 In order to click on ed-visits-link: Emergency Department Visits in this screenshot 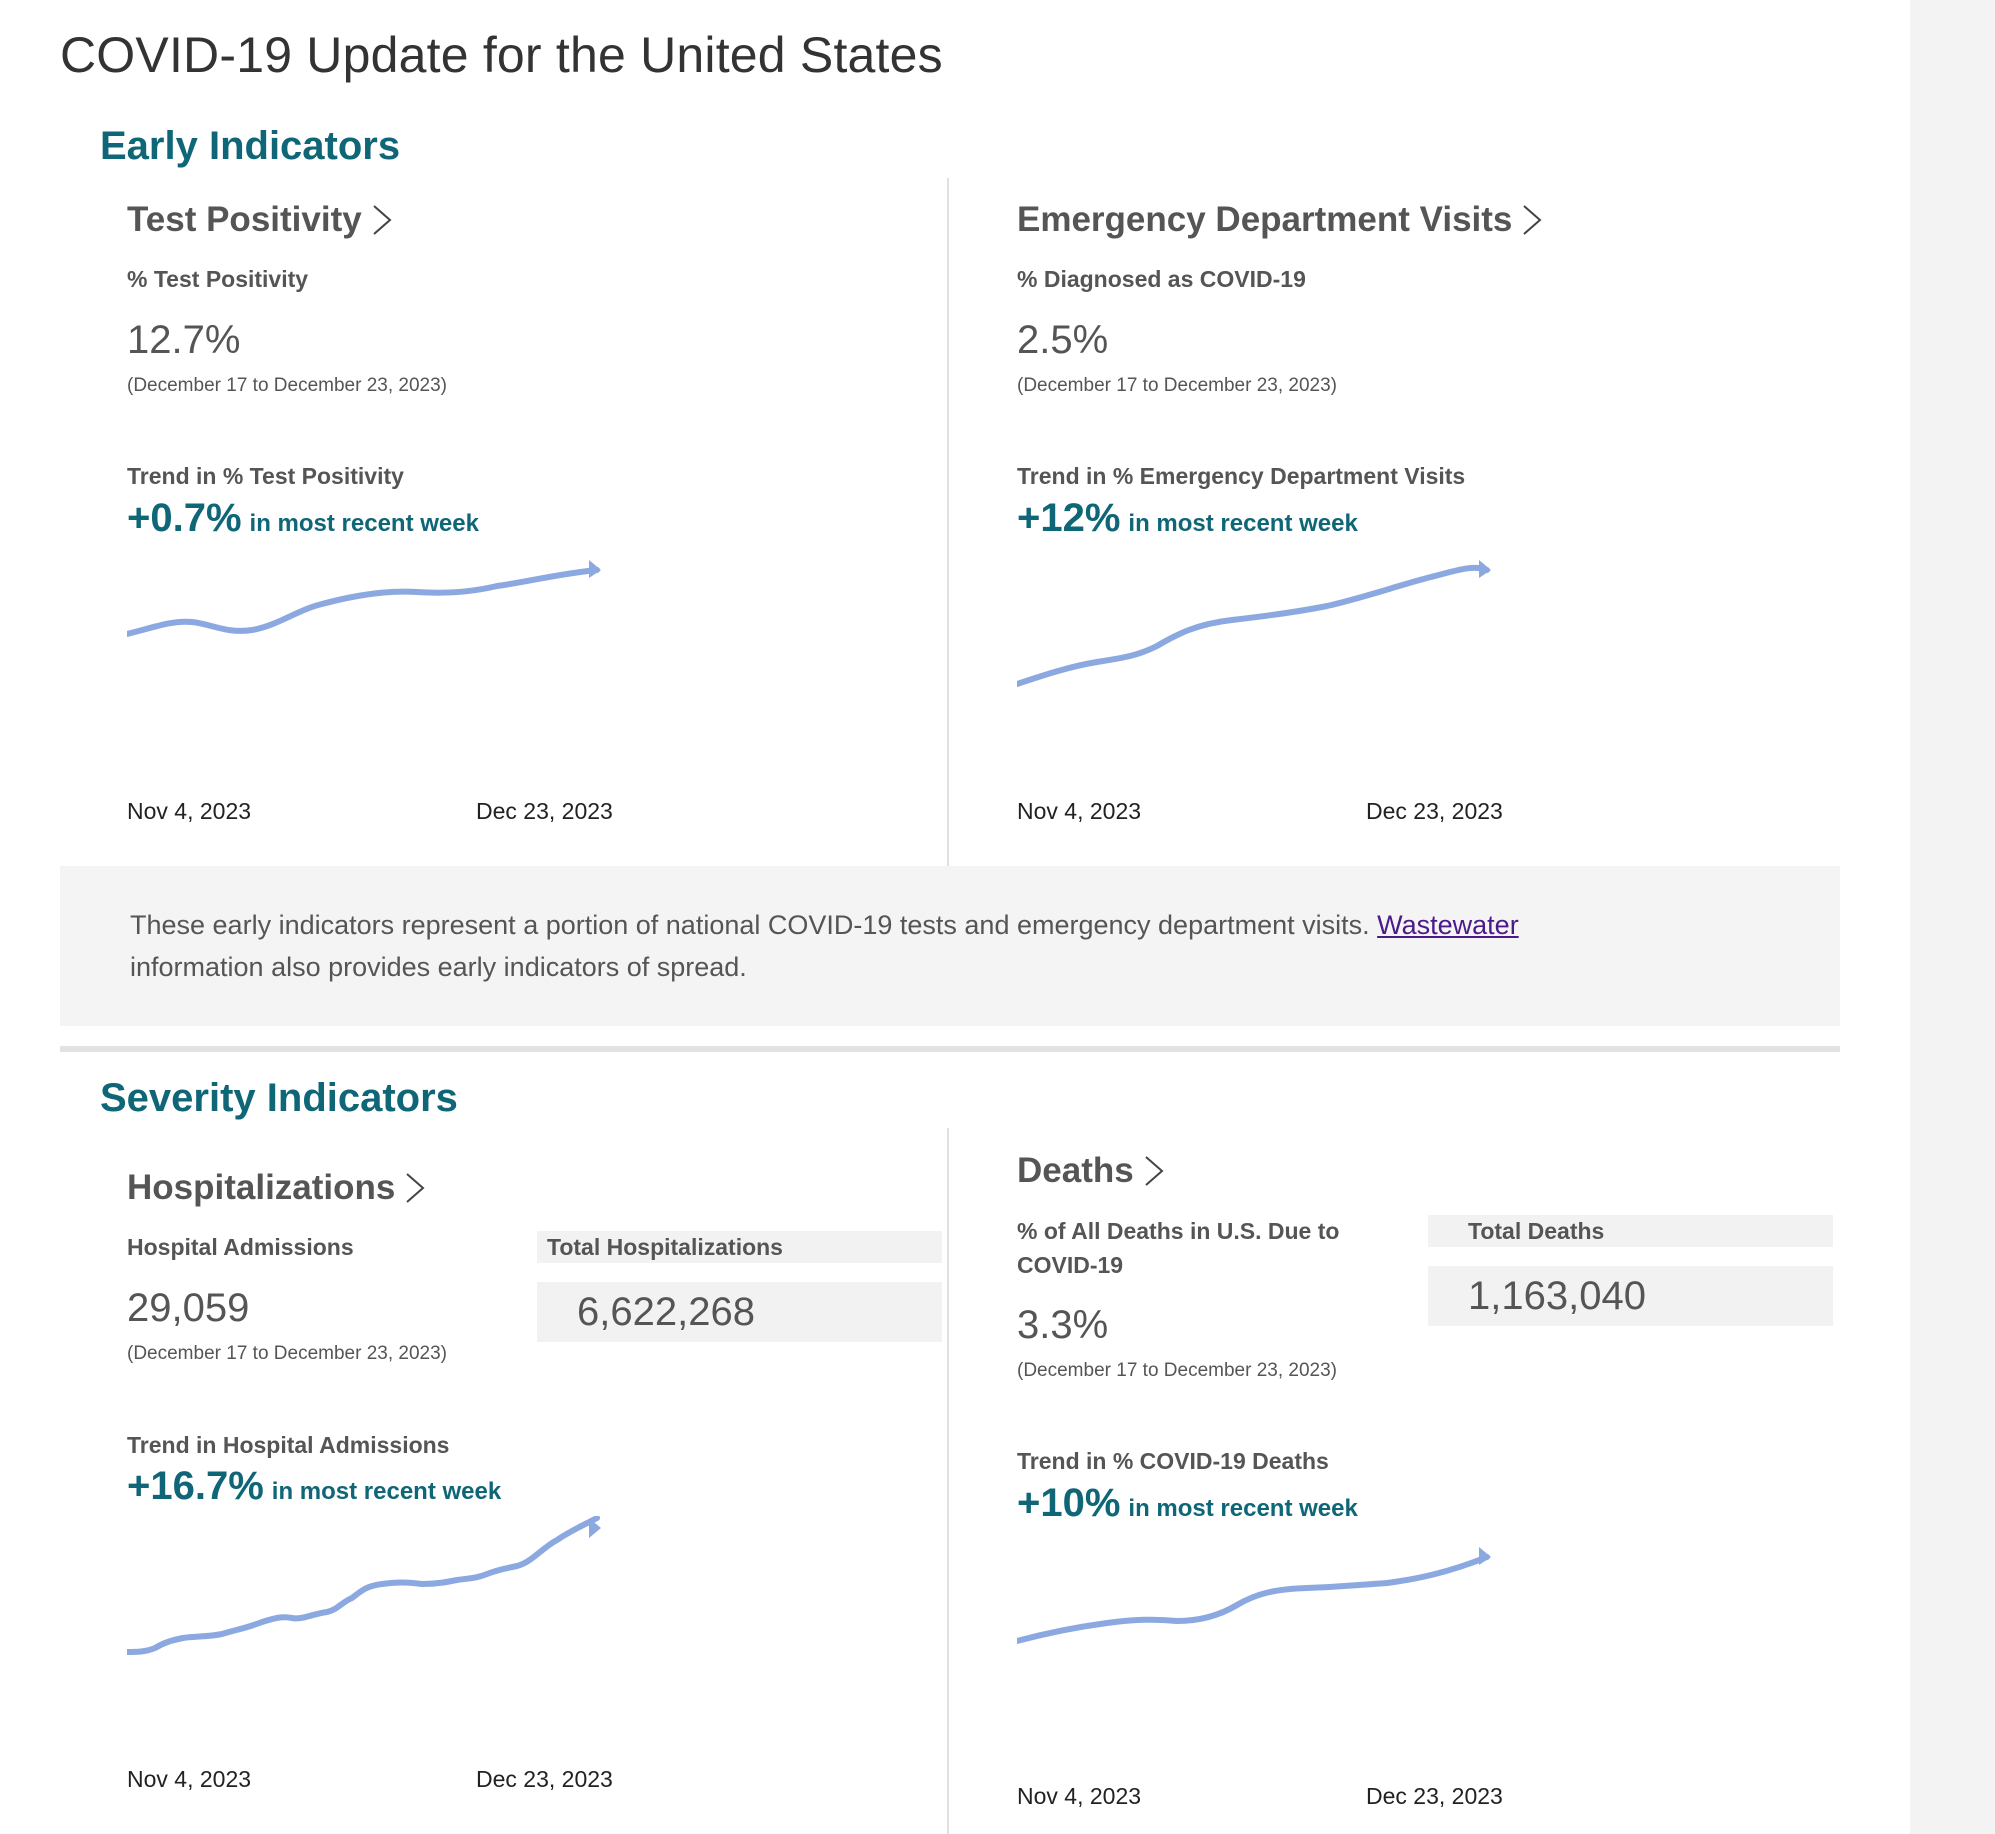, I will do `click(1417, 220)`.